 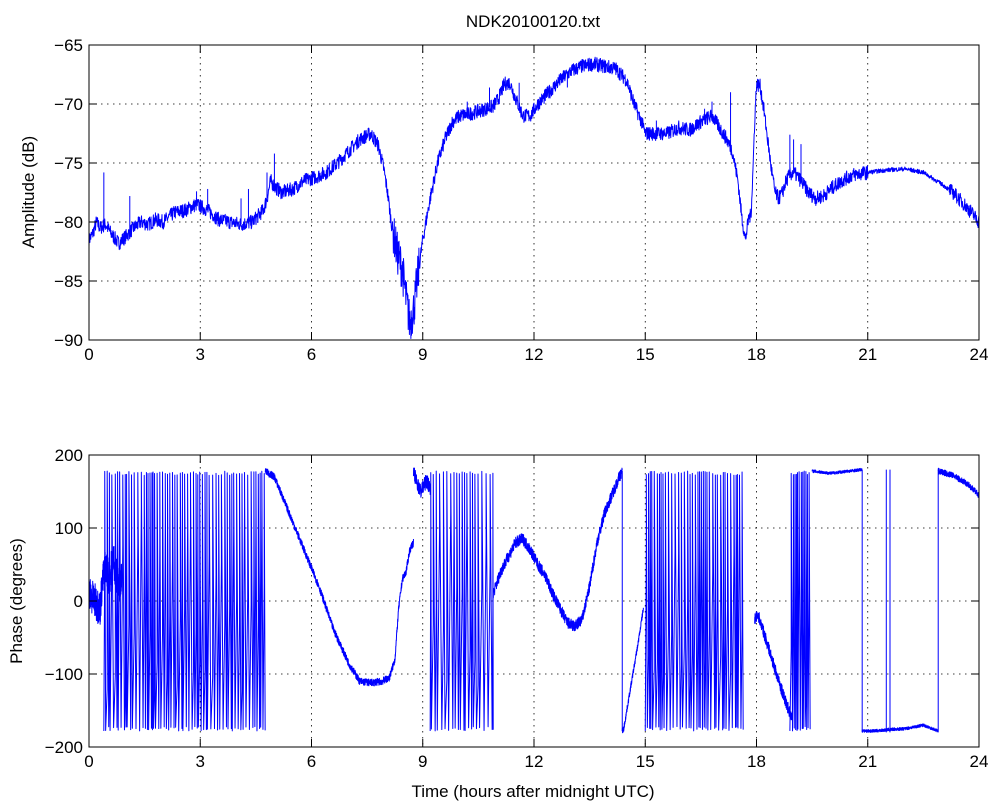 What do you see at coordinates (16, 601) in the screenshot?
I see `phase-y-axis-label: Phase (degrees)` at bounding box center [16, 601].